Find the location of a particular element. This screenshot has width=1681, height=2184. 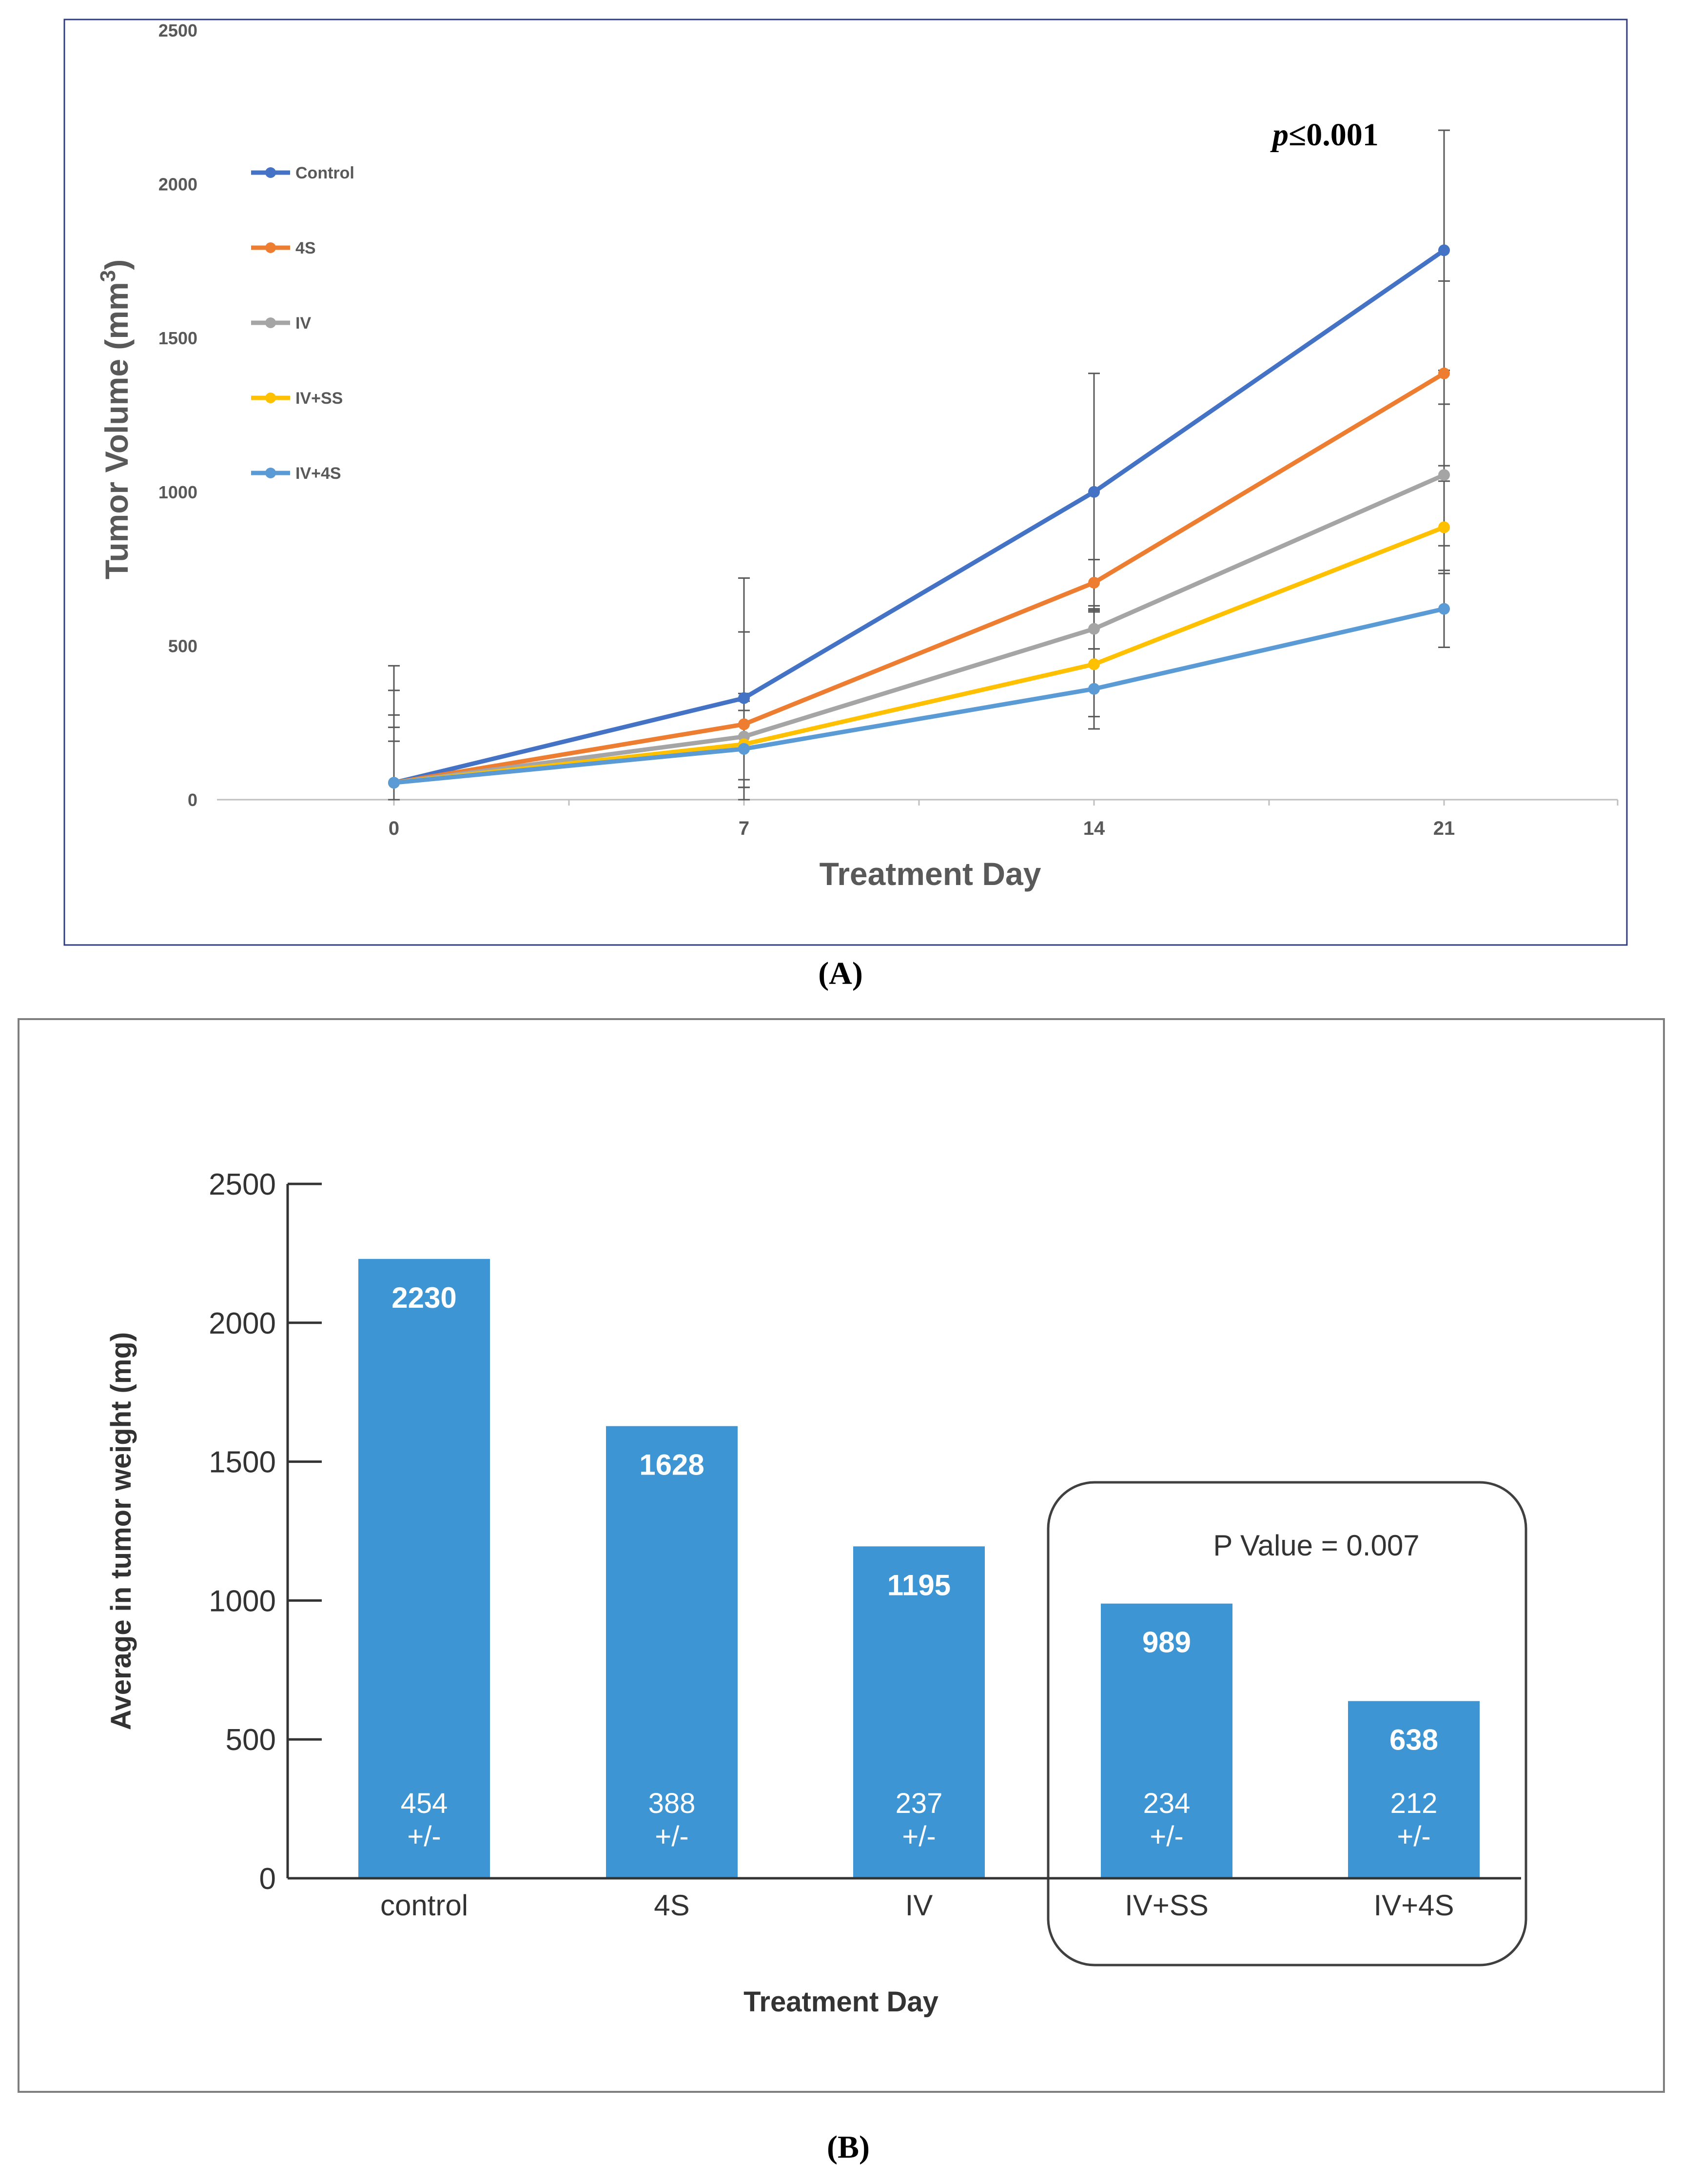

bar-chart-sd-labels: 454+/-388+/-237+/-234+/-212+/- is located at coordinates (919, 1820).